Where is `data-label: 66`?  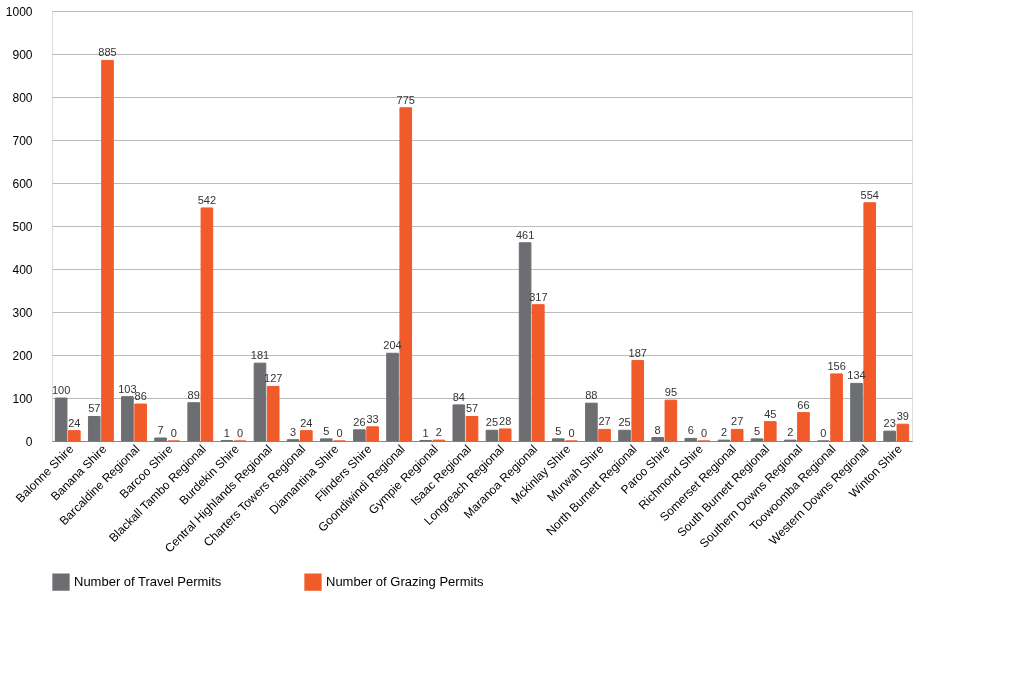
data-label: 66 is located at coordinates (803, 404).